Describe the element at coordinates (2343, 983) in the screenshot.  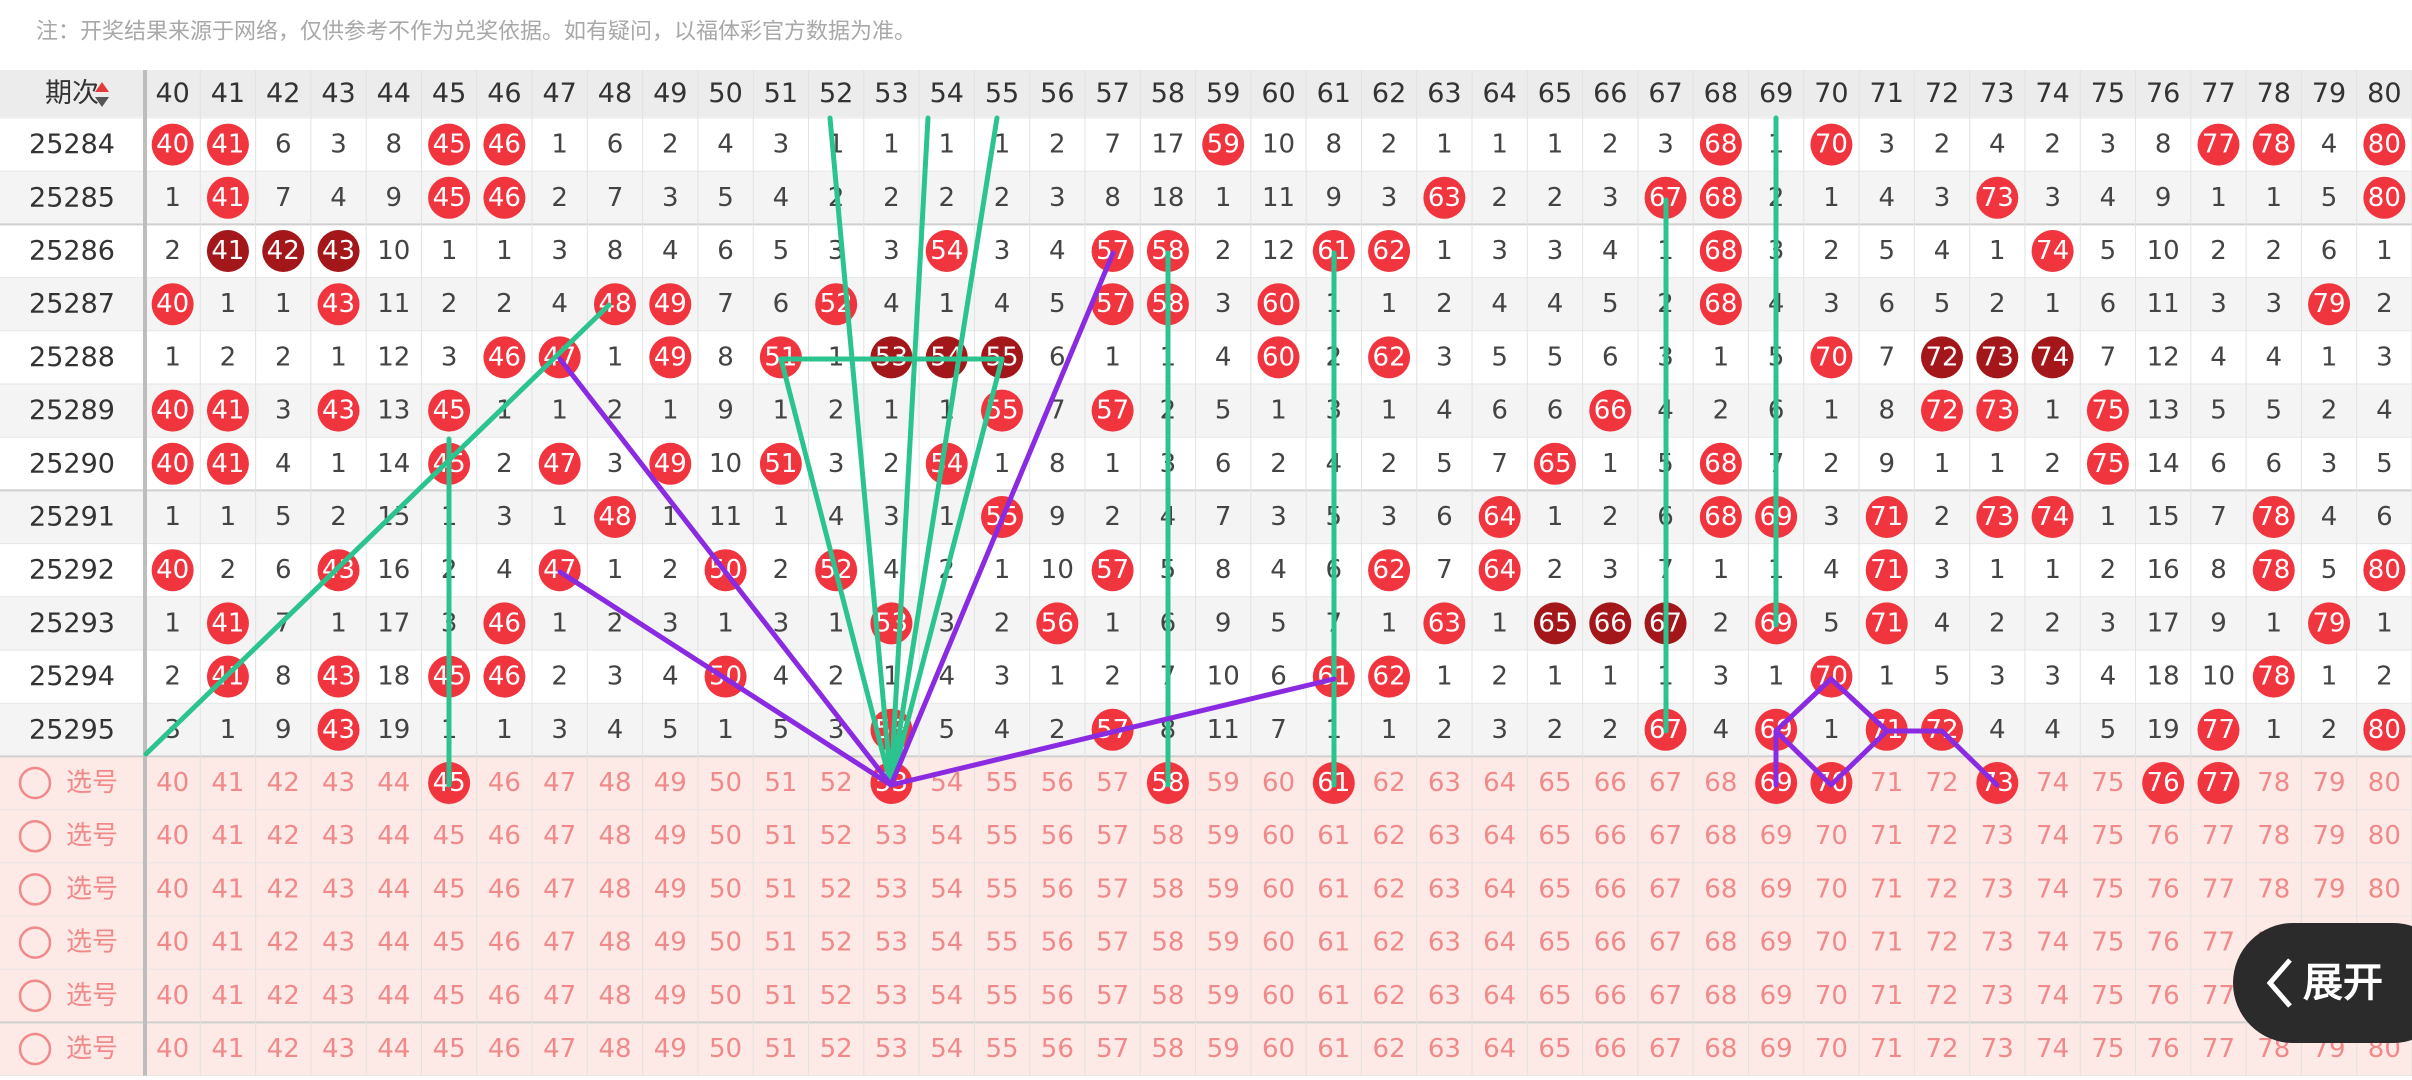
I see `expand-label: 展开` at that location.